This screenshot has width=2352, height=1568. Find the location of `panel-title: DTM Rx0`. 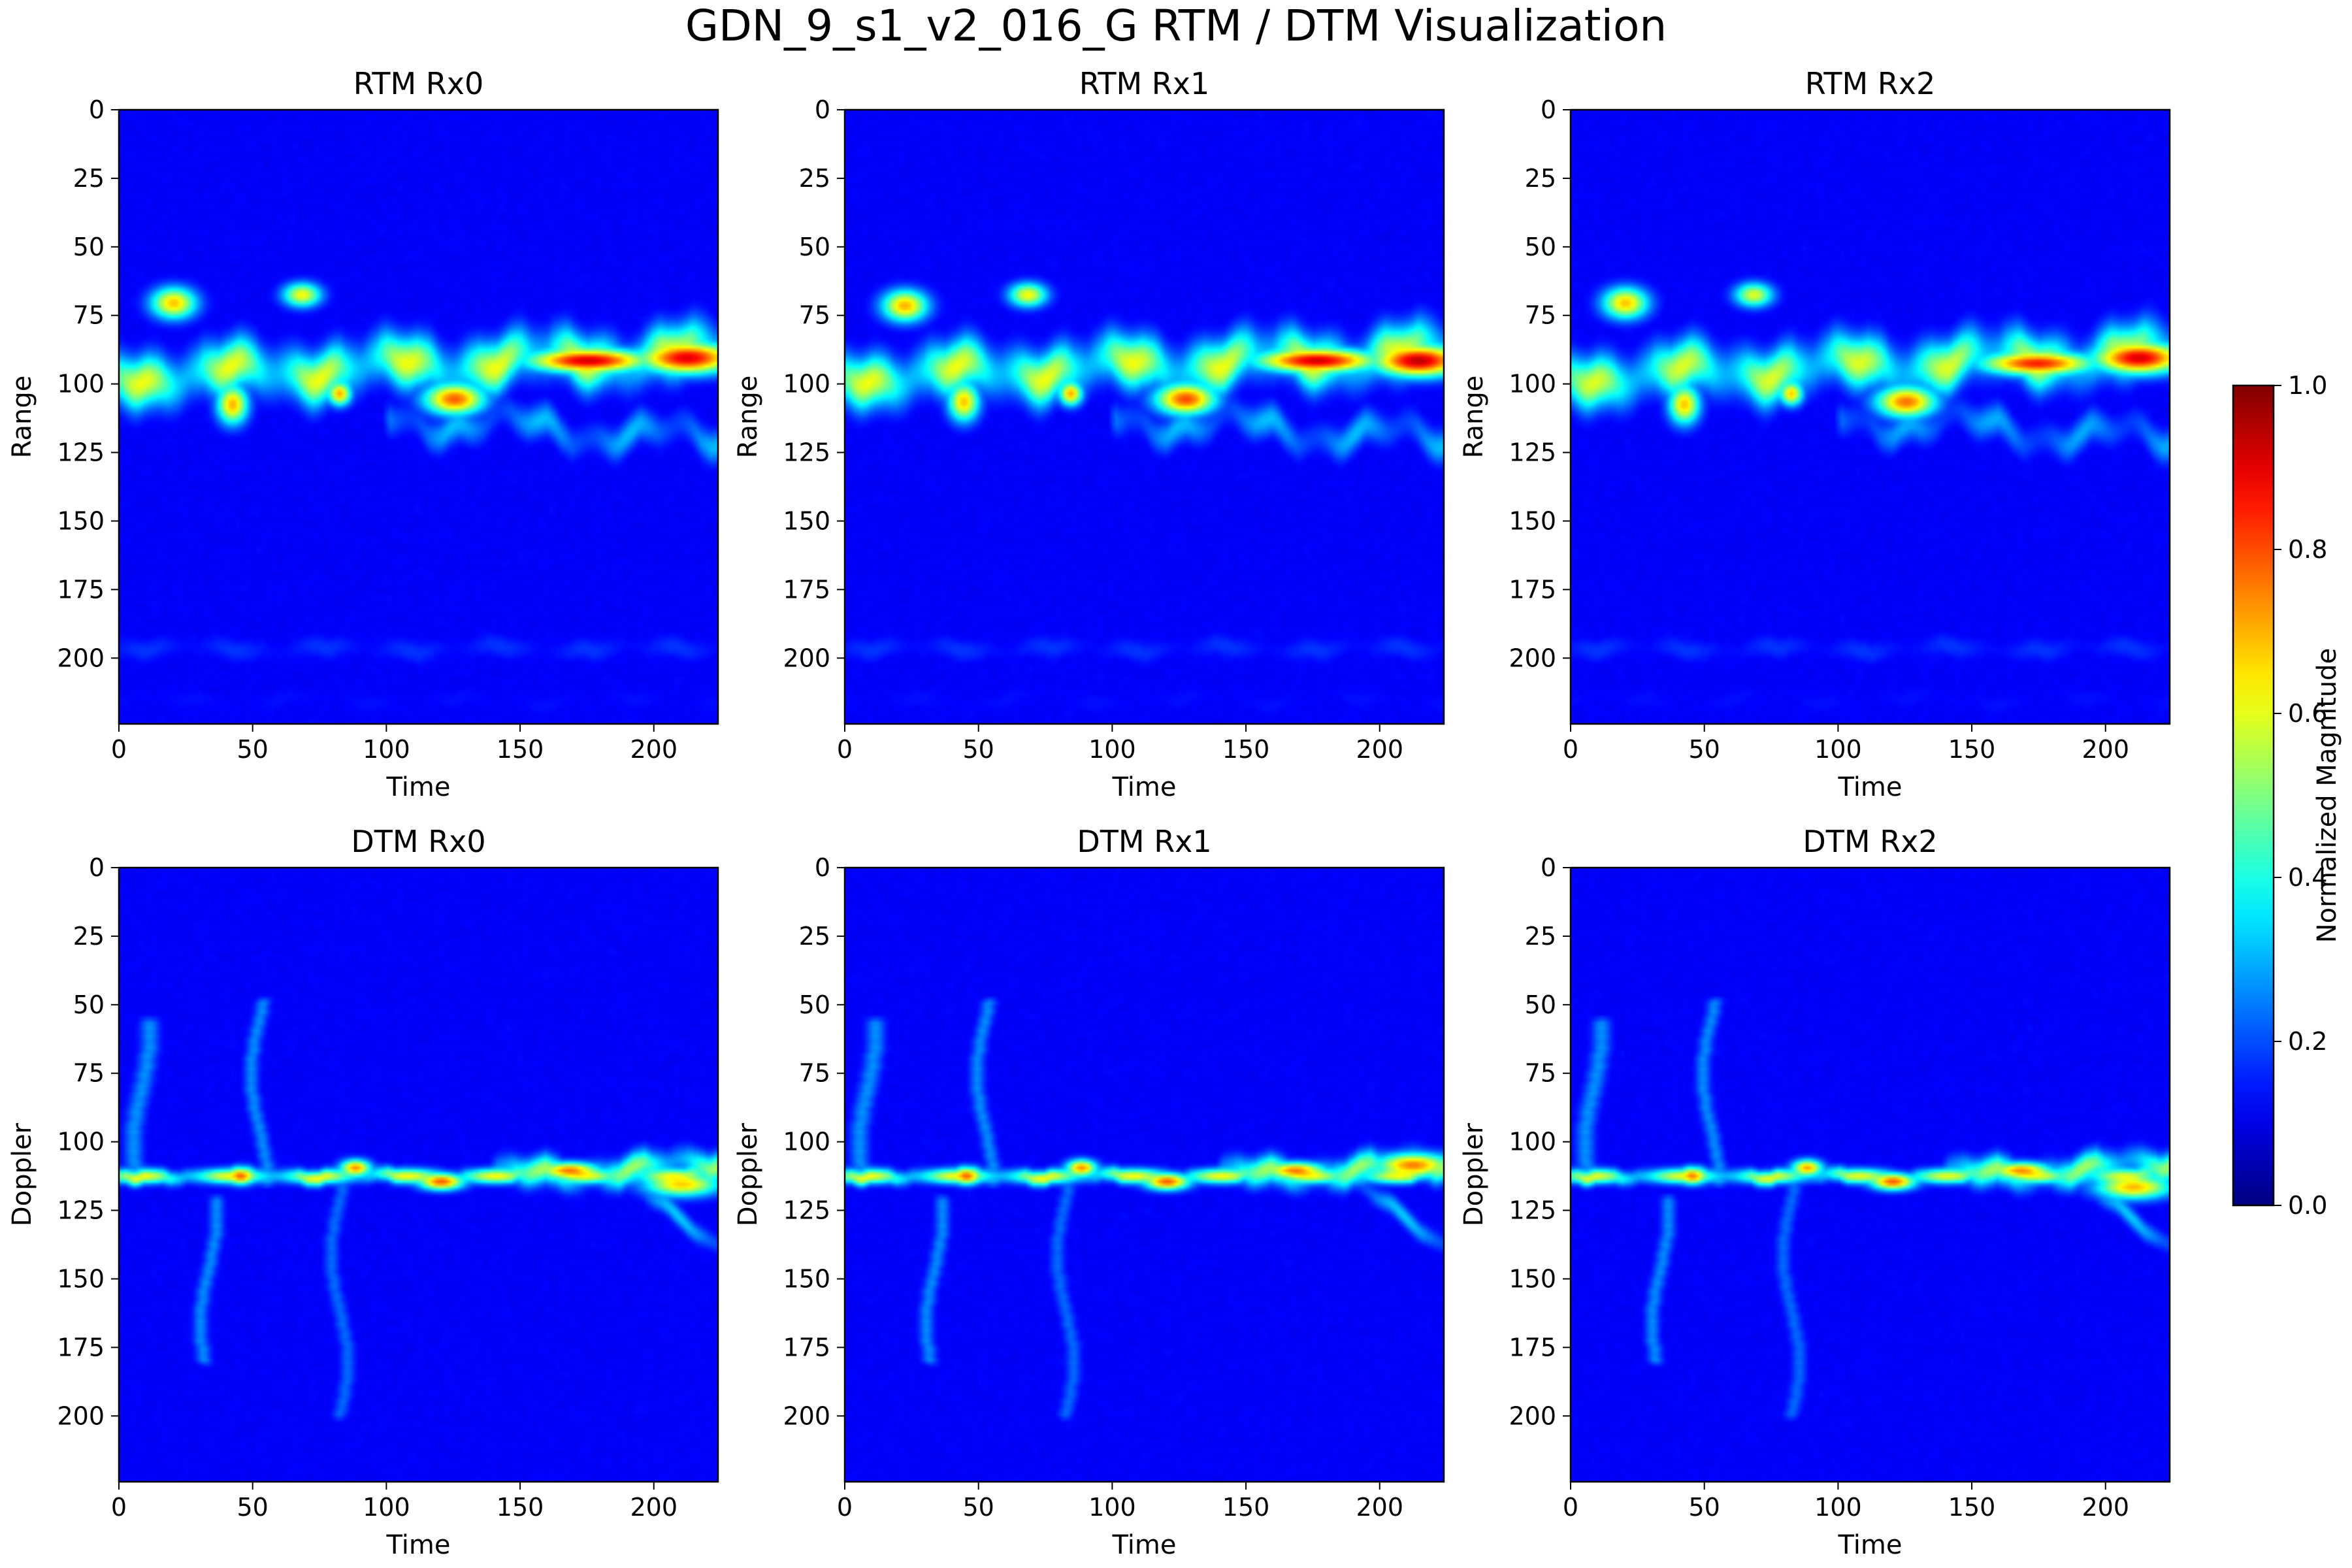

panel-title: DTM Rx0 is located at coordinates (418, 841).